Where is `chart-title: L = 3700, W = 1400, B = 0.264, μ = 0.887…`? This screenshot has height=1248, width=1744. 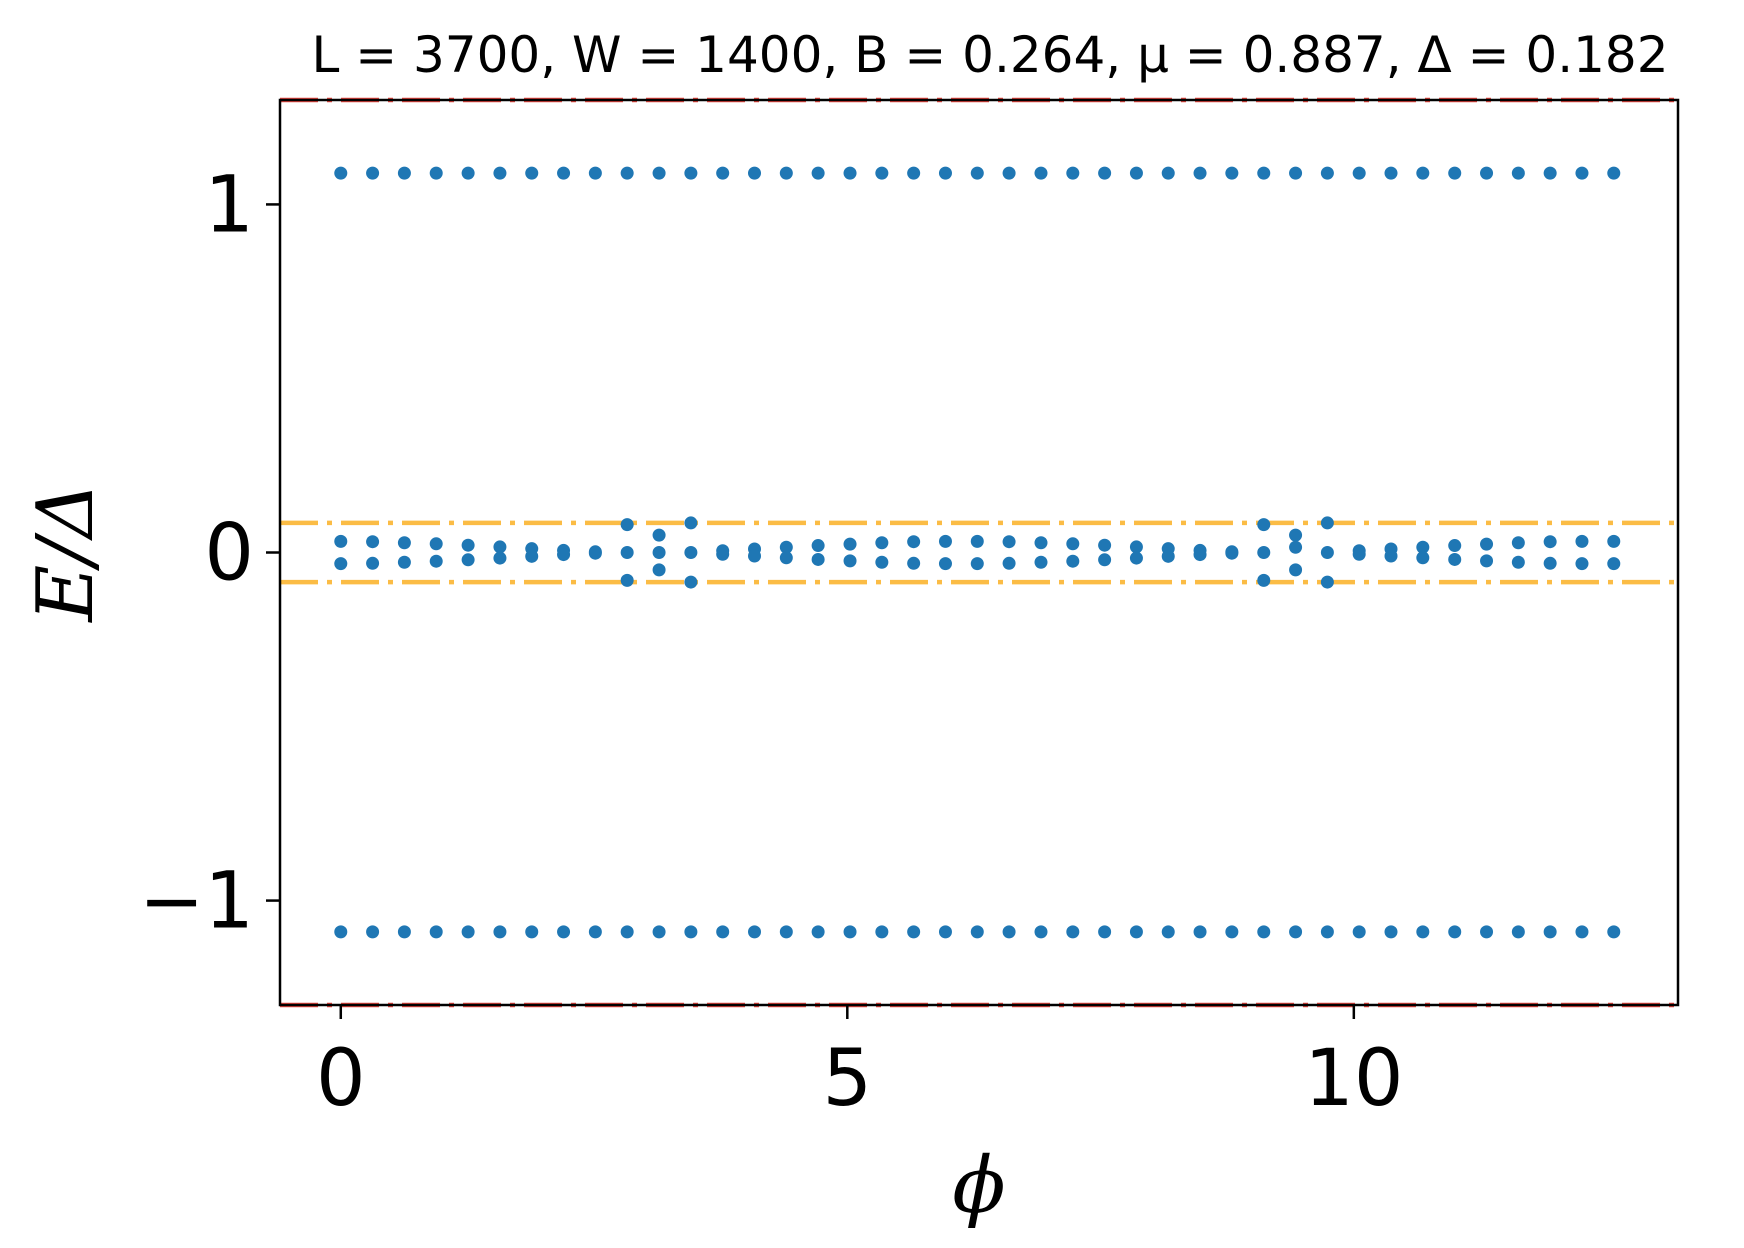 chart-title: L = 3700, W = 1400, B = 0.264, μ = 0.887… is located at coordinates (989, 55).